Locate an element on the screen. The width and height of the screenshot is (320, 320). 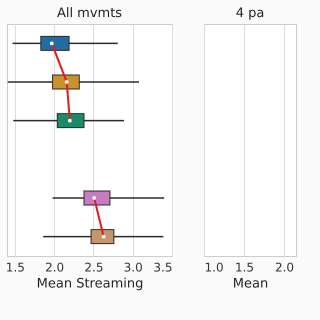
x-tick-label: 1.0 is located at coordinates (214, 267).